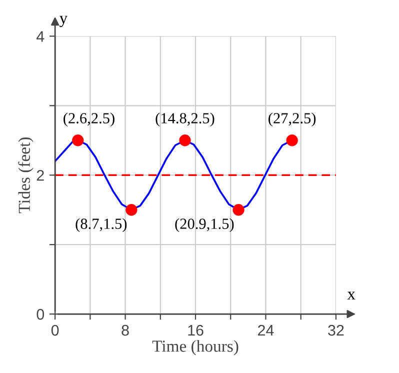 This screenshot has width=399, height=373. I want to click on x-tick-label: 16, so click(196, 330).